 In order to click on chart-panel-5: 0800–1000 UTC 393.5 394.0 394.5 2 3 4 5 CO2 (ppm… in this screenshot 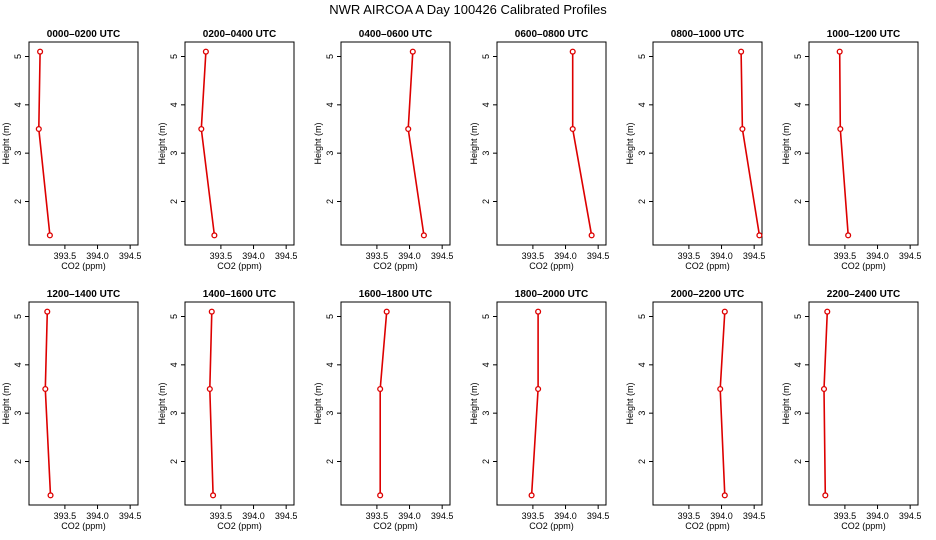, I will do `click(695, 150)`.